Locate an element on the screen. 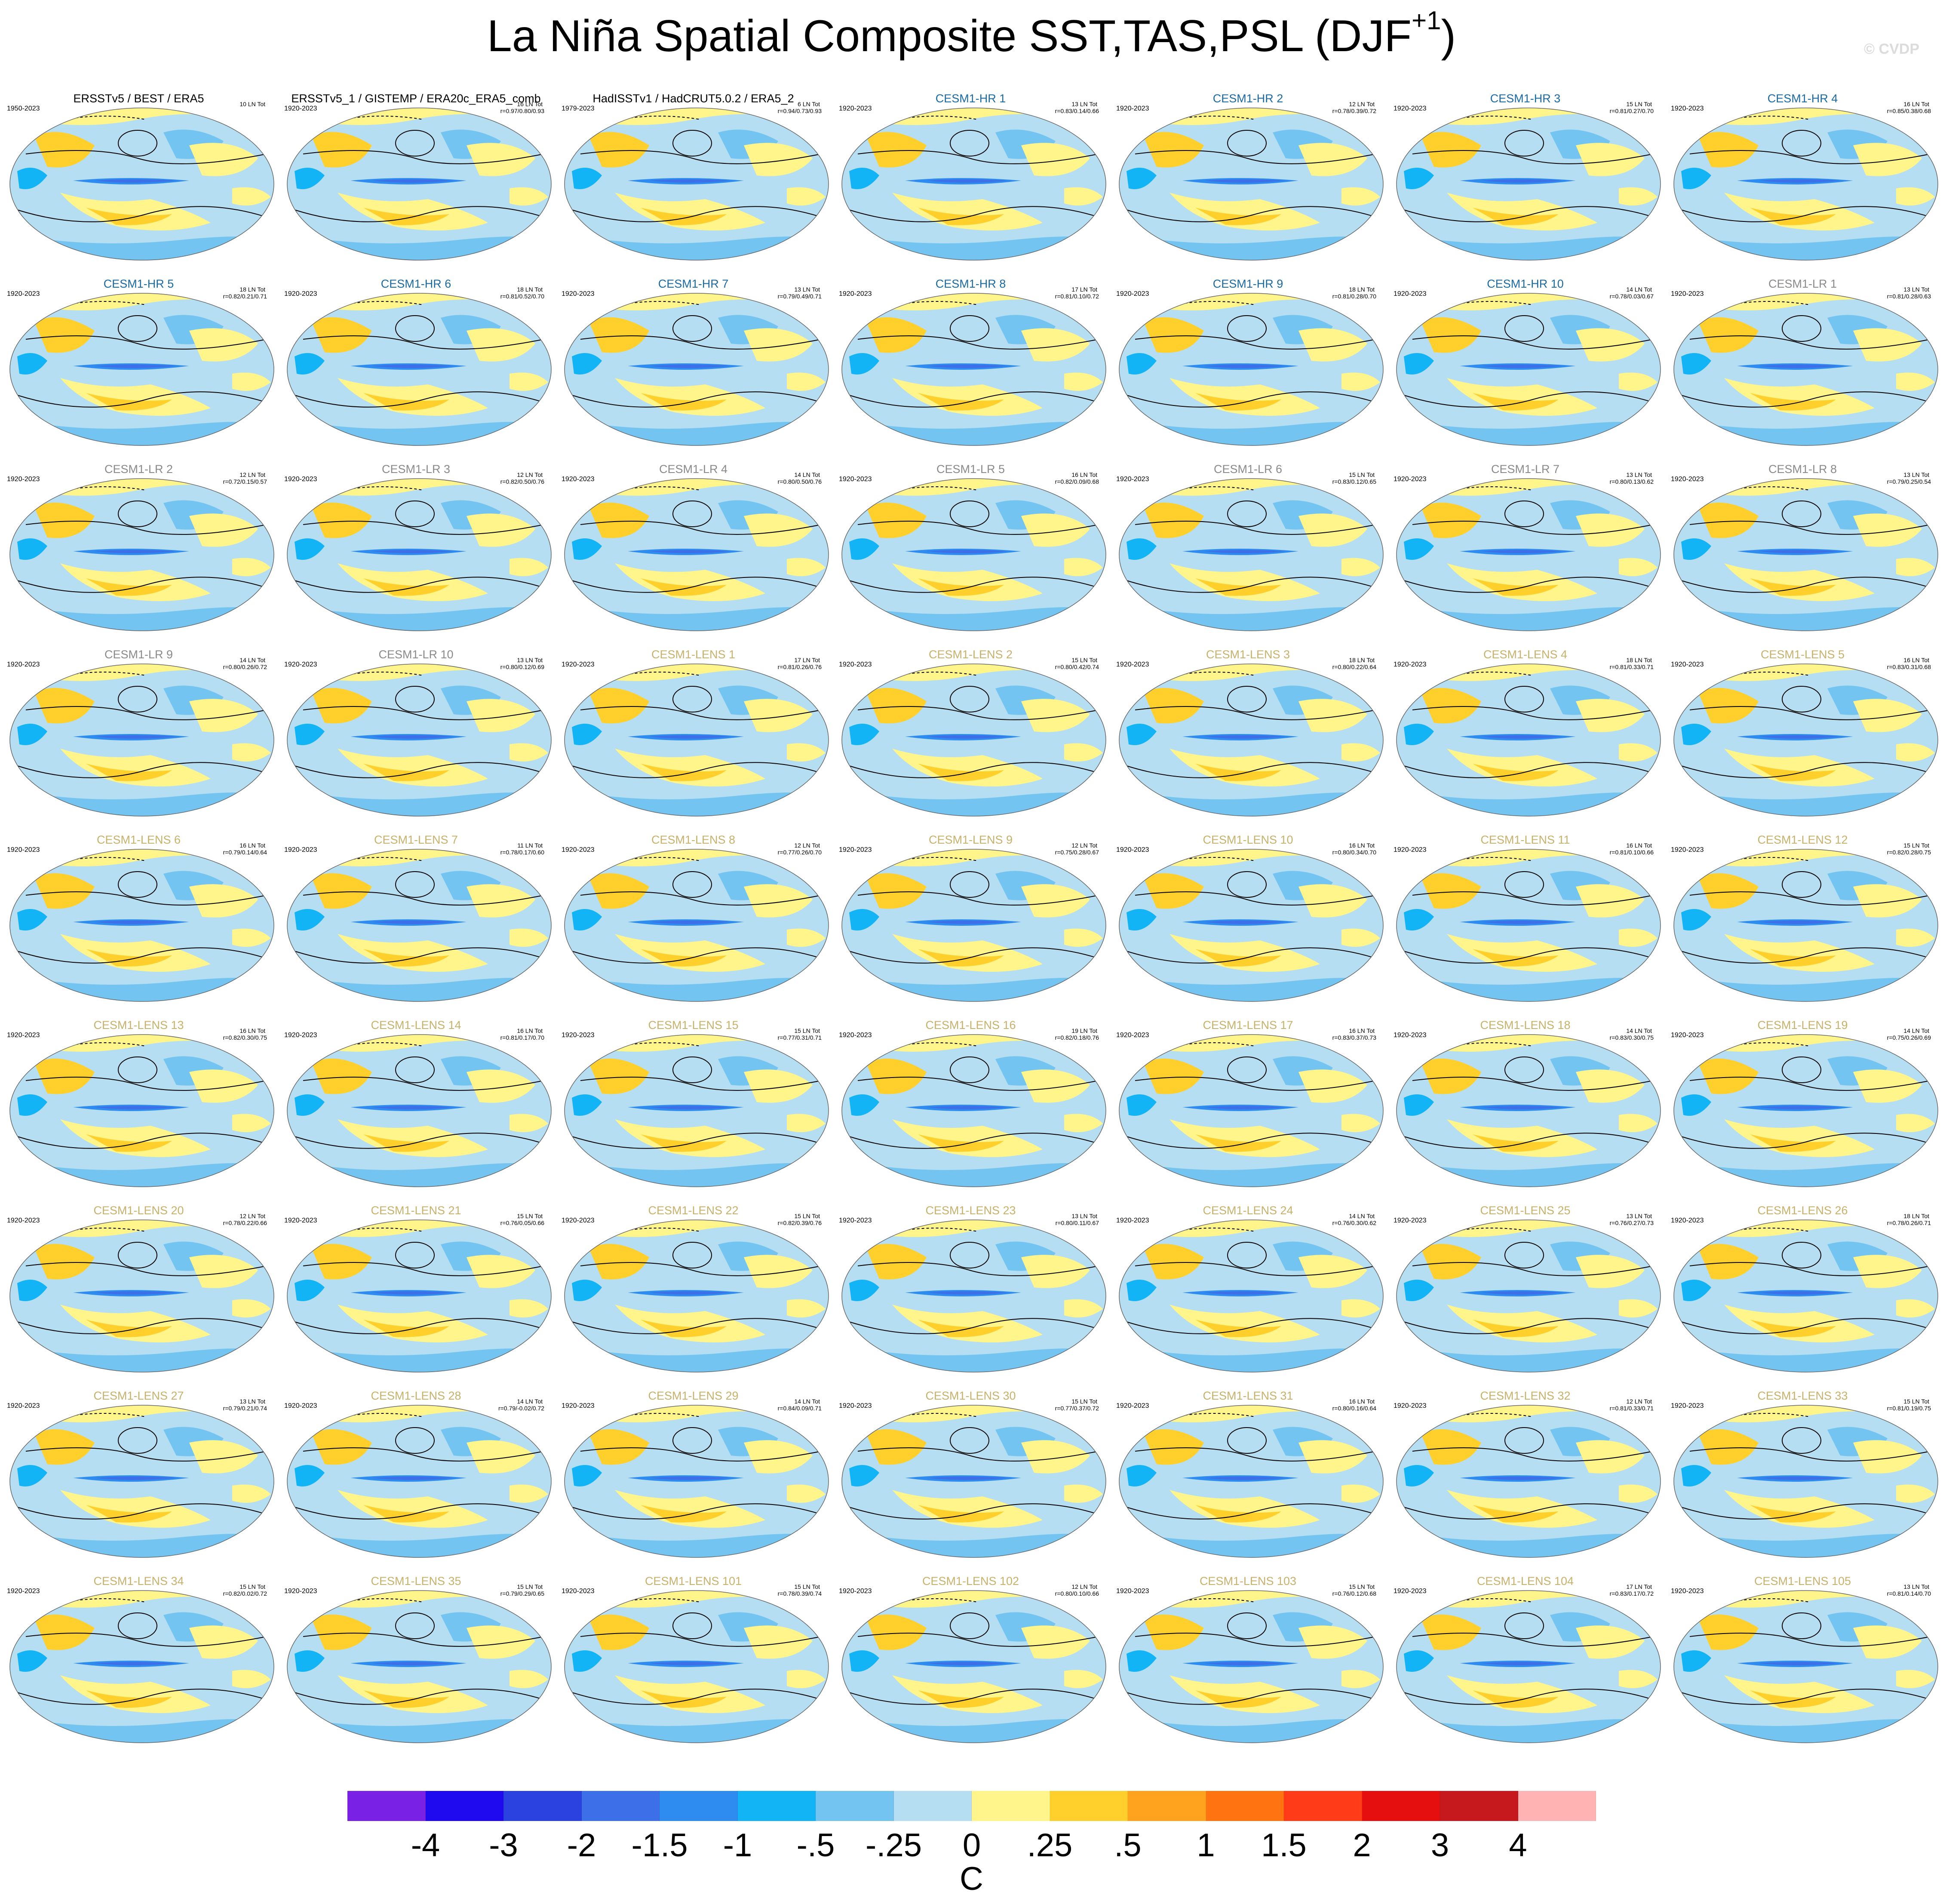 The width and height of the screenshot is (1943, 1904). panel-title: ERSSTv5 / BEST / ERA5 is located at coordinates (138, 99).